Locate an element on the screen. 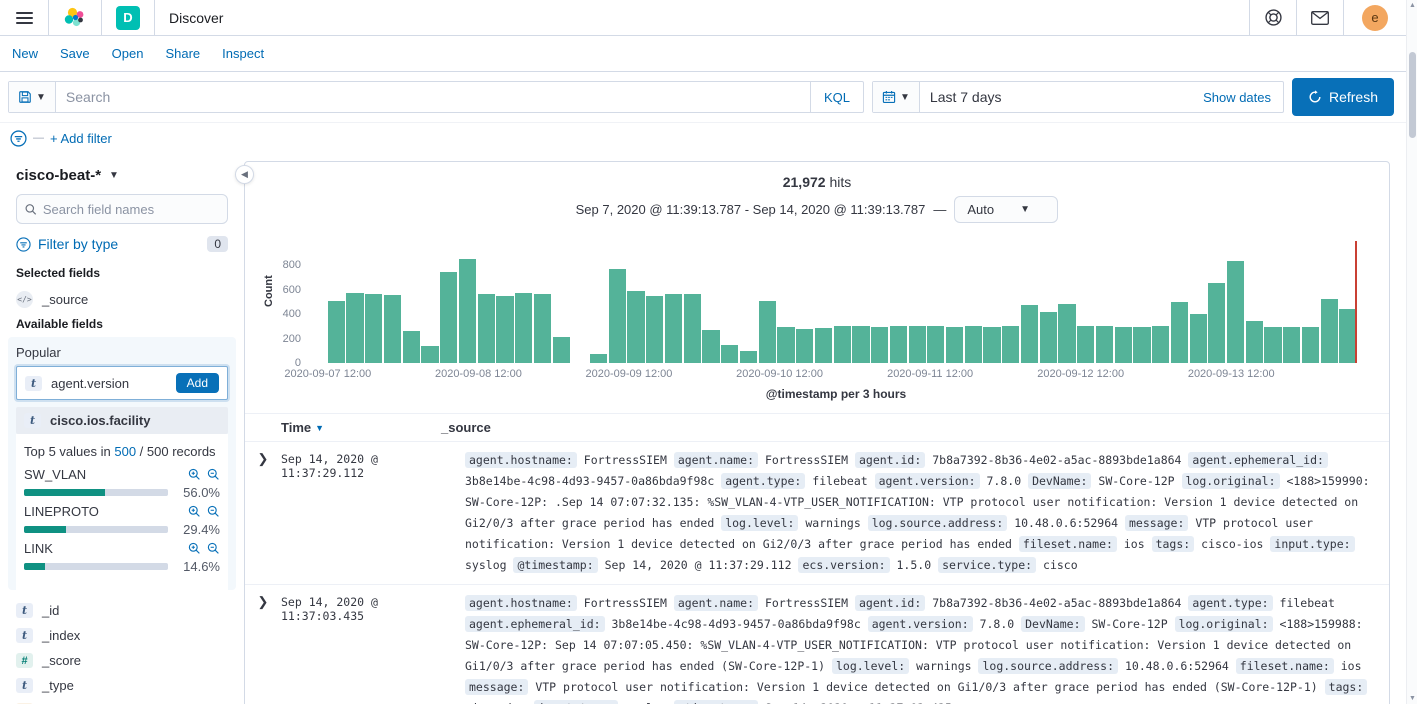  space-badge: D is located at coordinates (128, 17).